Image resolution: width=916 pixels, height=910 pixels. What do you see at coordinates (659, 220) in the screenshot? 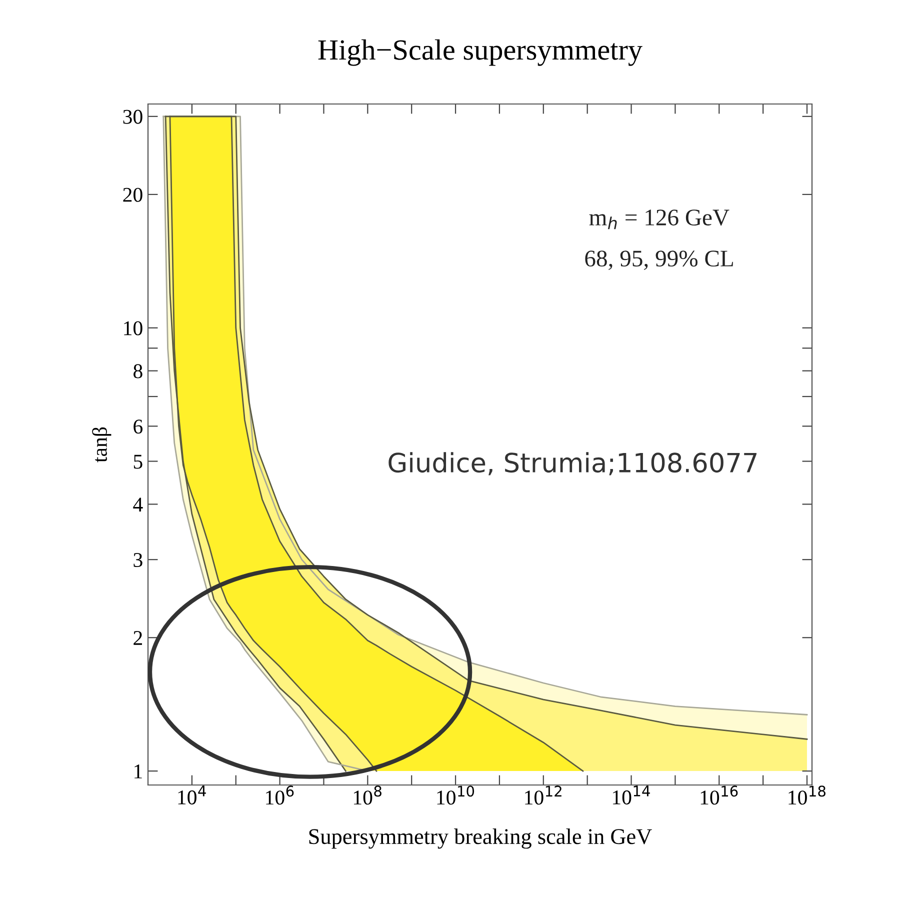
I see `annotation: m$_{h}$ = 126 GeV` at bounding box center [659, 220].